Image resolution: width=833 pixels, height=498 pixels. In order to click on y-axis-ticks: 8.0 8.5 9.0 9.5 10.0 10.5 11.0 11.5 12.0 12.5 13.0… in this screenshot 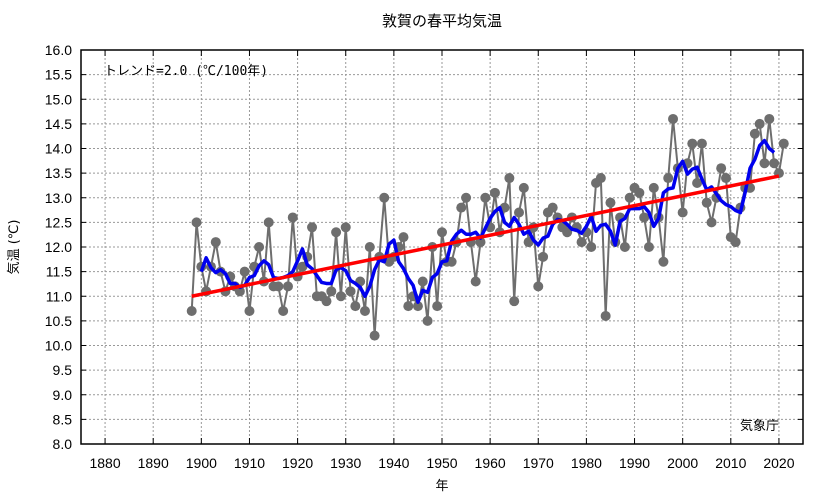, I will do `click(58, 247)`.